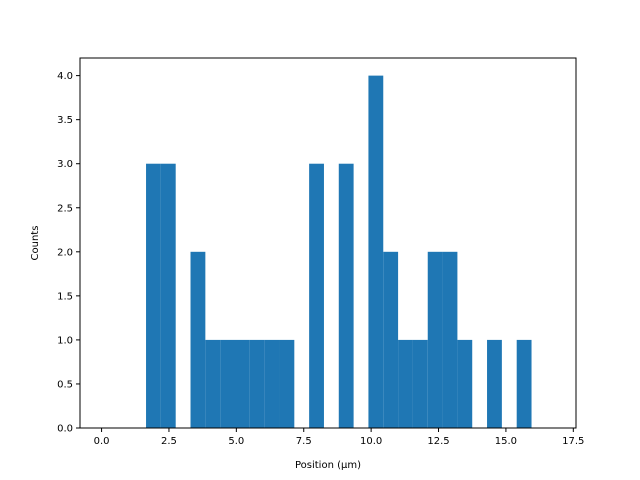  What do you see at coordinates (65, 120) in the screenshot?
I see `y-tick-label: 3.5` at bounding box center [65, 120].